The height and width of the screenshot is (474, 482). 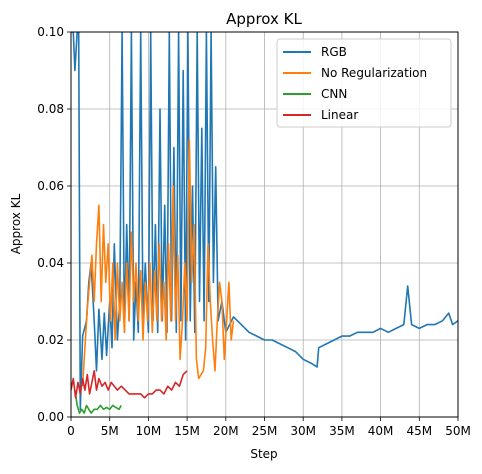 I want to click on legend: RGB No Regularization CNN Linear, so click(x=364, y=83).